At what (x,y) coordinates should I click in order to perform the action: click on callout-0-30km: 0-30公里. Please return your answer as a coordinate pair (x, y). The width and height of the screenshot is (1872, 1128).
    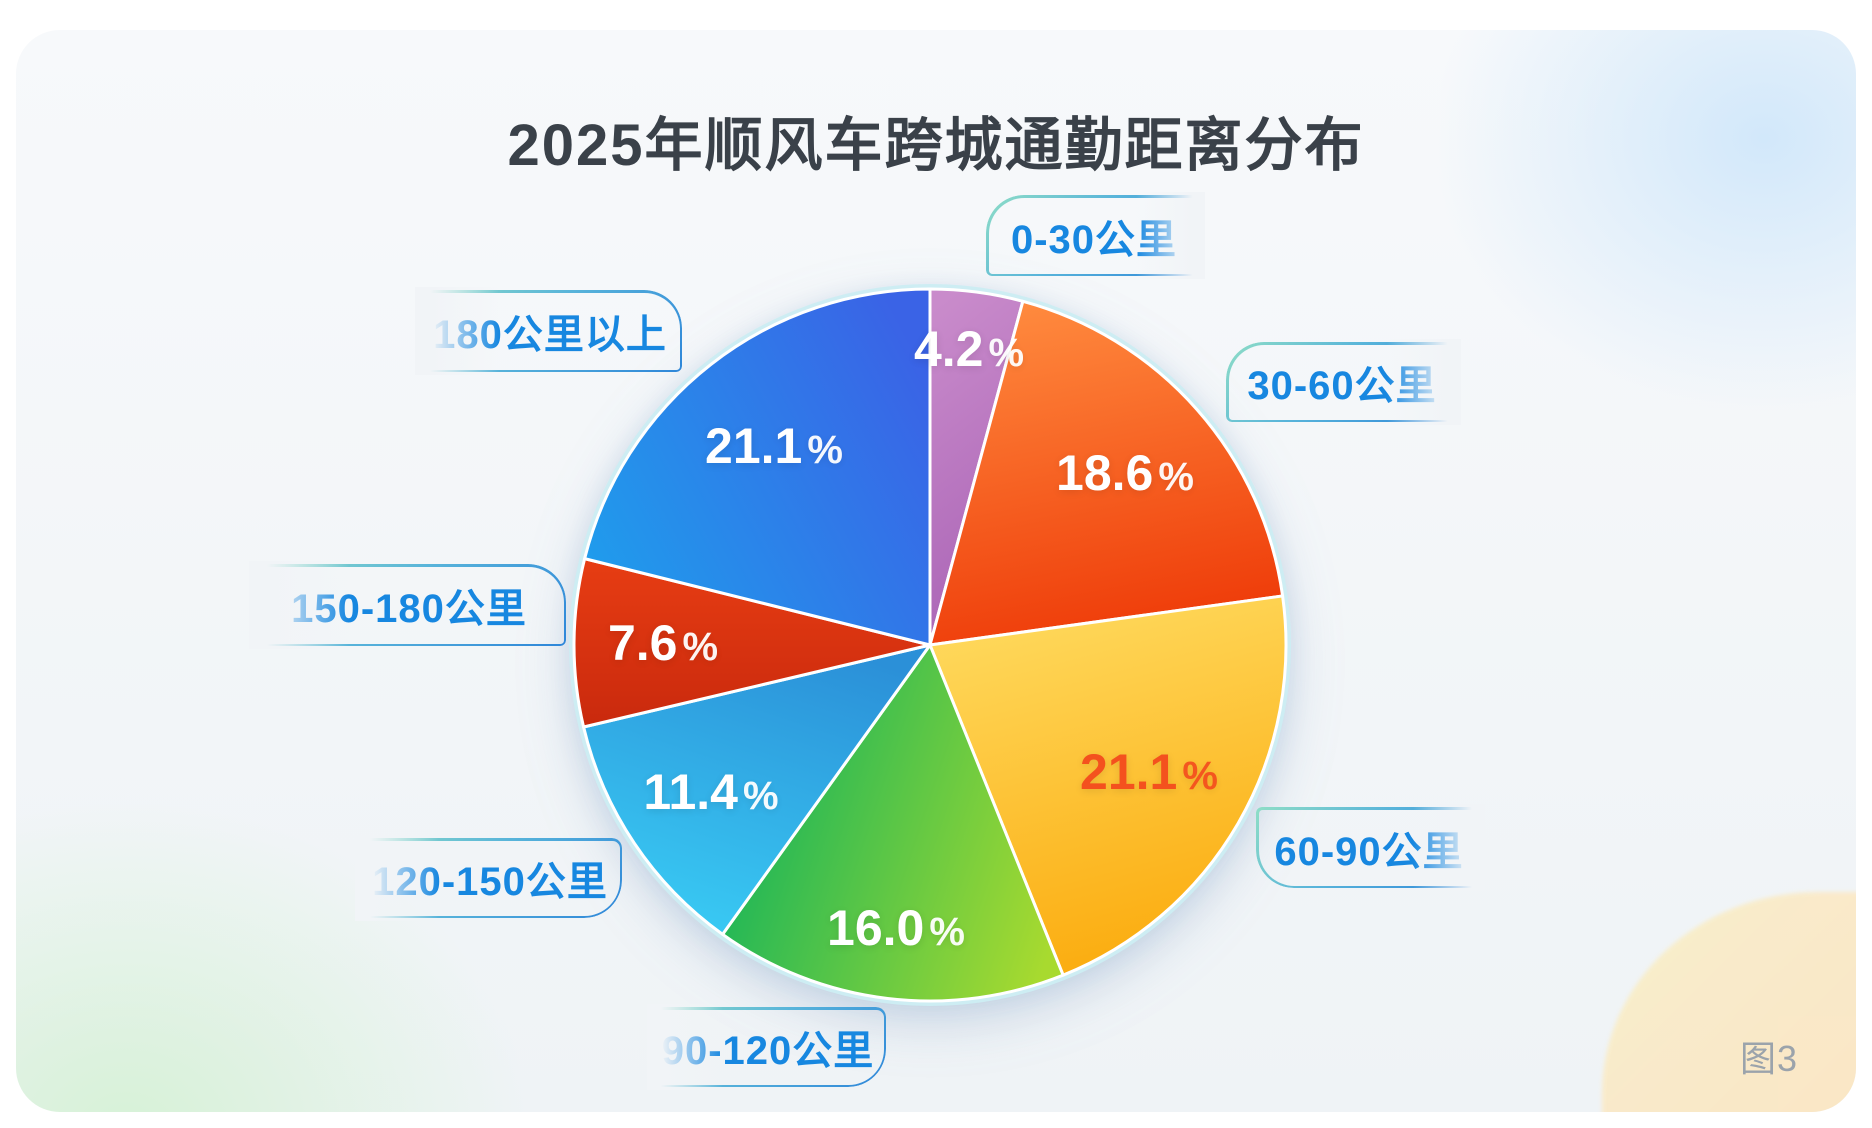
    Looking at the image, I should click on (1096, 235).